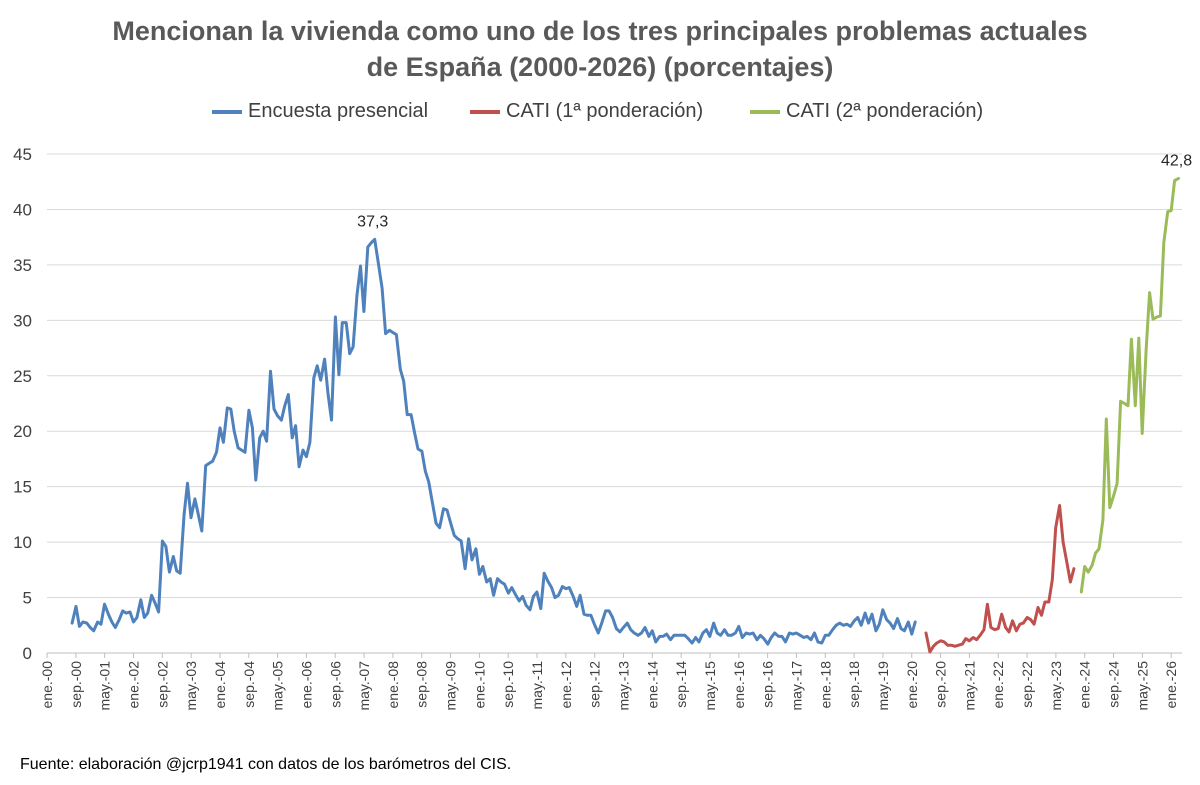 This screenshot has height=785, width=1200. I want to click on legend-item-cati-2: CATI (2ª ponderación), so click(866, 111).